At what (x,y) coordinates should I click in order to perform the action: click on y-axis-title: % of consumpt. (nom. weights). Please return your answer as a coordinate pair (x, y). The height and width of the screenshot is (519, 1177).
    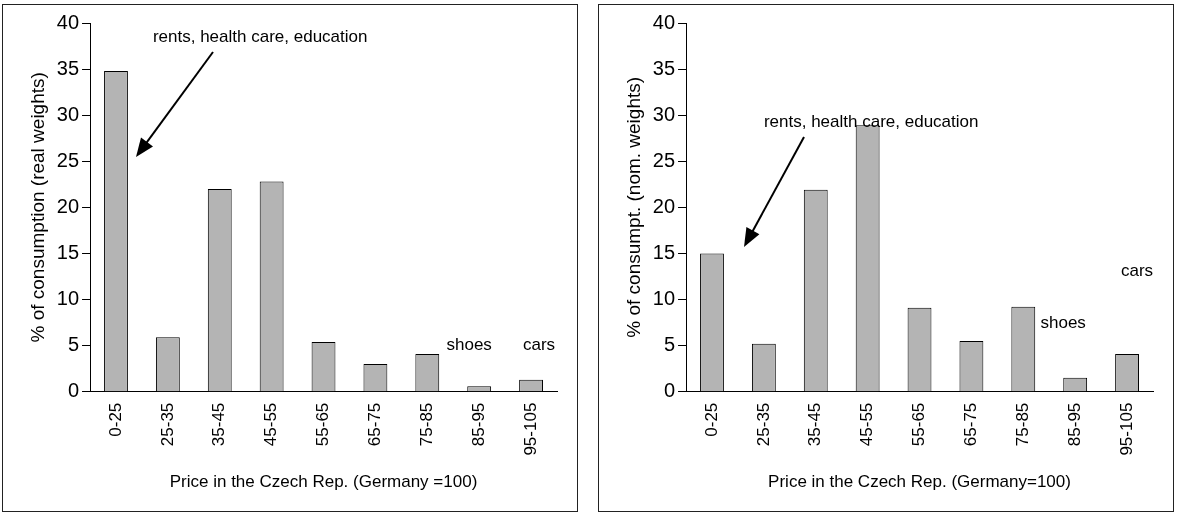
    Looking at the image, I should click on (633, 207).